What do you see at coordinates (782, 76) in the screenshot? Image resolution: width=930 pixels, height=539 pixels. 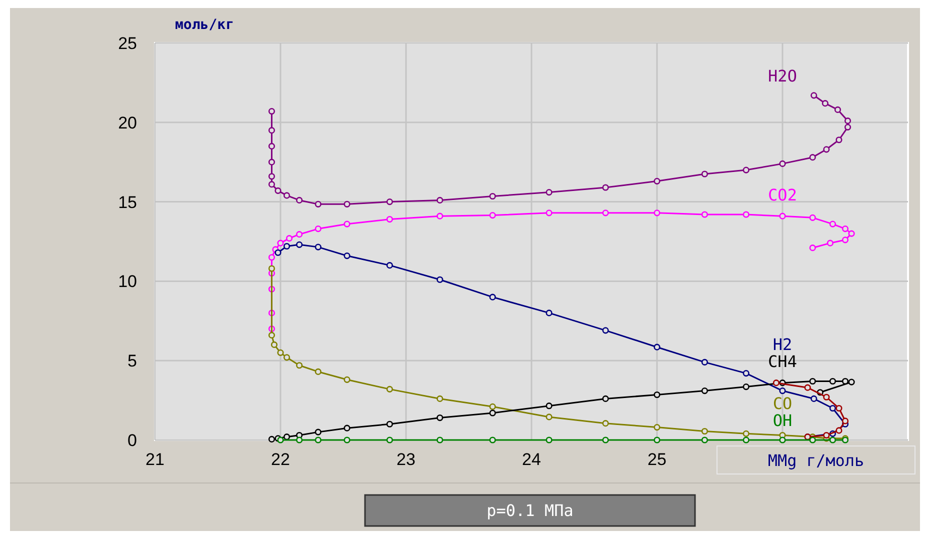 I see `series-label: H2O` at bounding box center [782, 76].